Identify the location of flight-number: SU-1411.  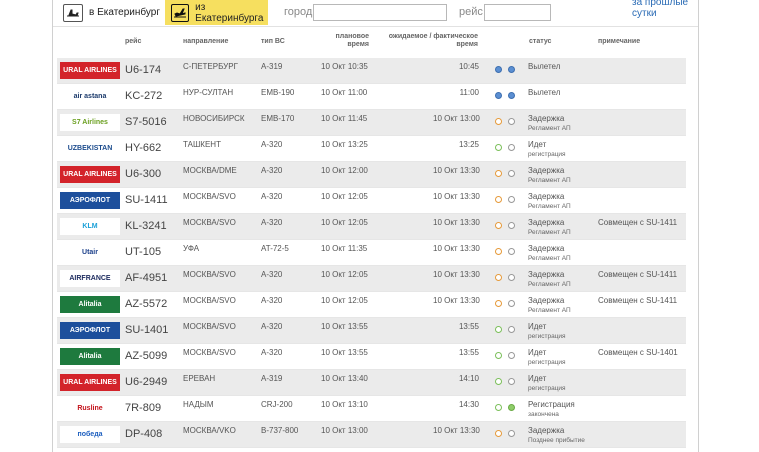
(146, 200).